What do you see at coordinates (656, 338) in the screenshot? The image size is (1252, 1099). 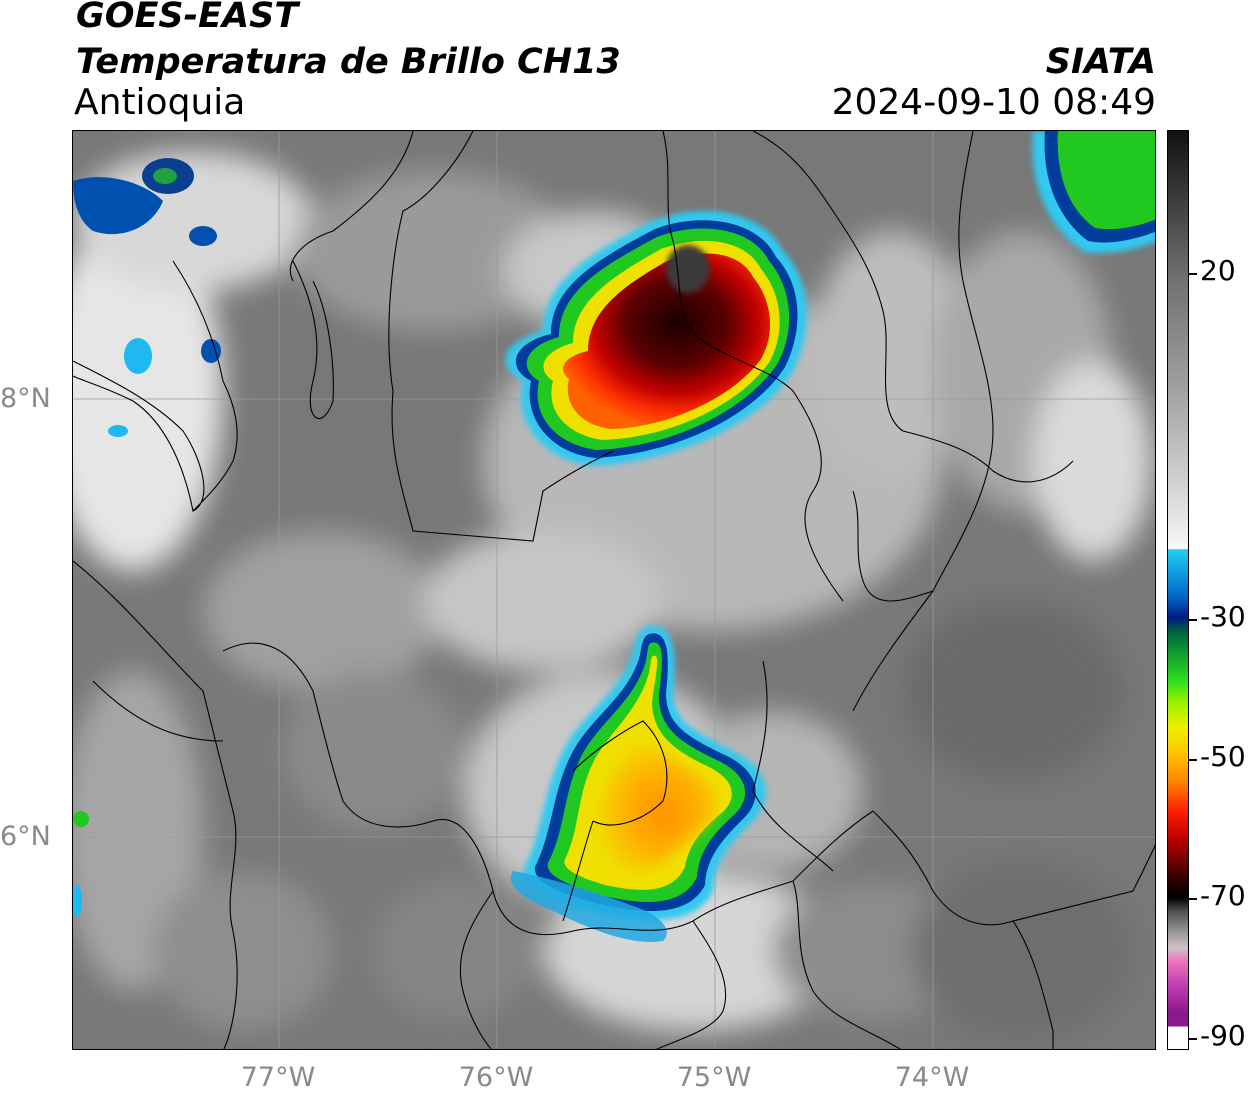 I see `northern-storm` at bounding box center [656, 338].